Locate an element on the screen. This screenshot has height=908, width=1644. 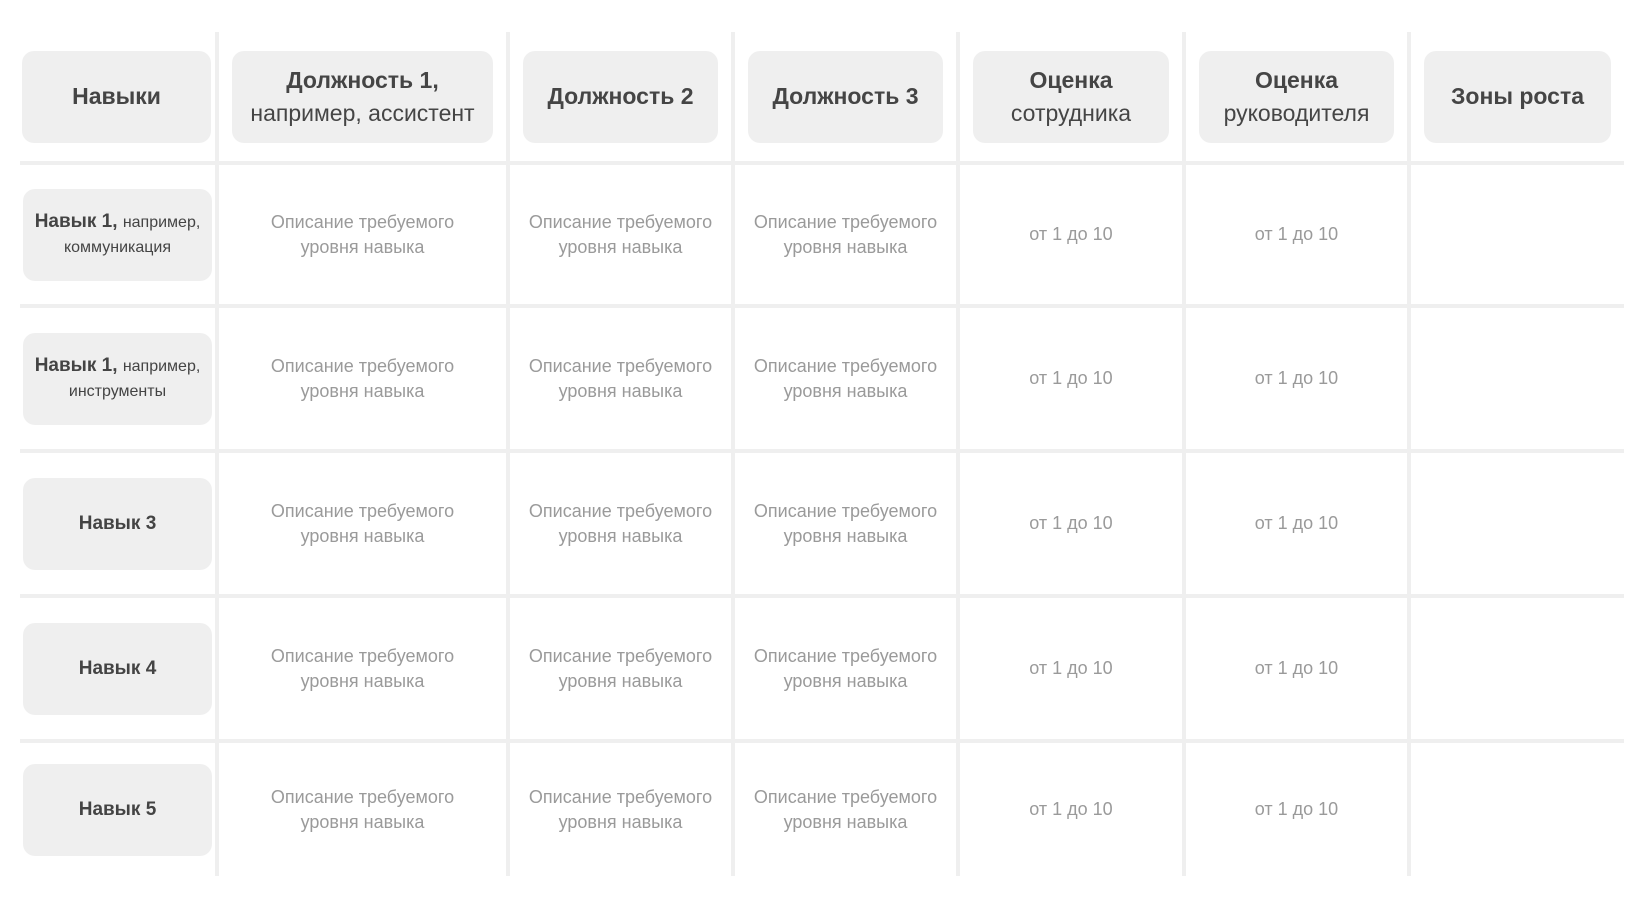
column-header: Оценка сотрудника is located at coordinates (1071, 96).